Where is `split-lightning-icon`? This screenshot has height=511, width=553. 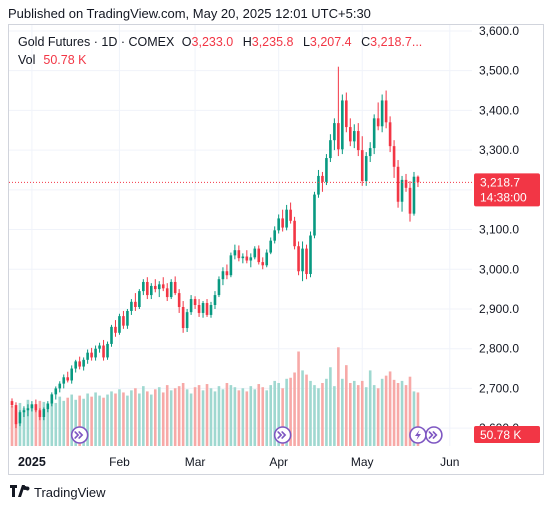
split-lightning-icon is located at coordinates (418, 435).